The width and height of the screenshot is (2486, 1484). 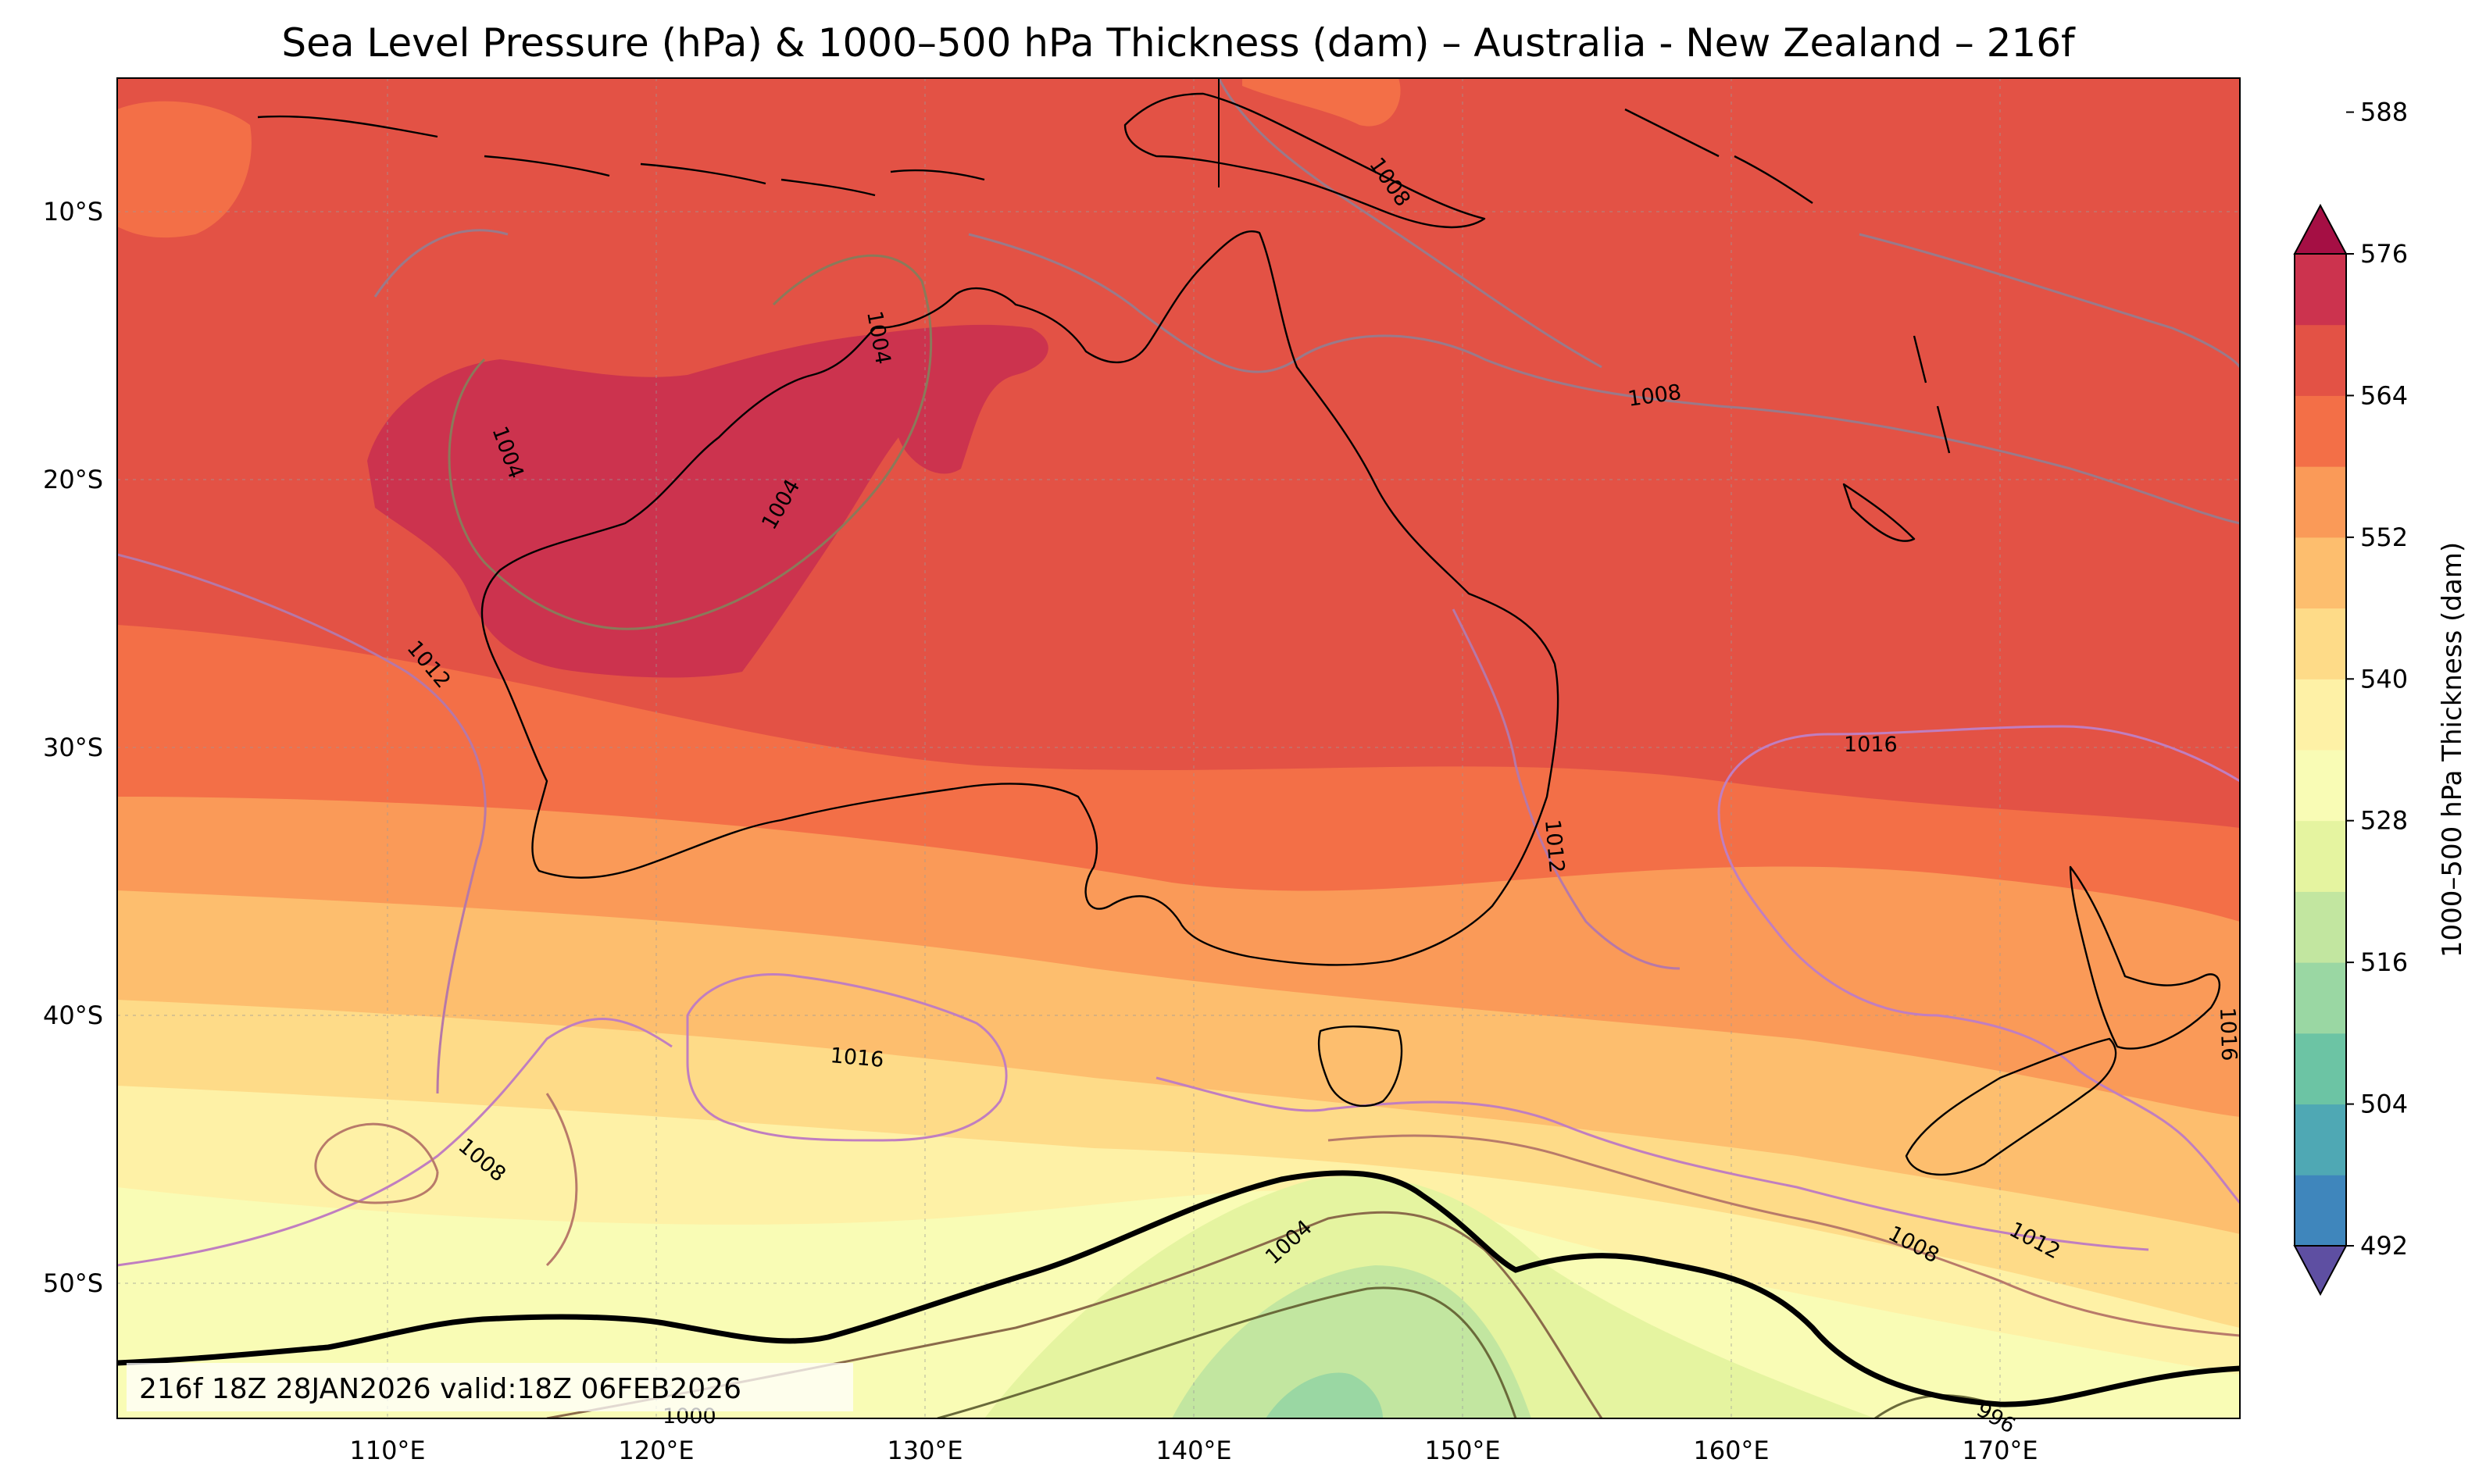 I want to click on isobar-1012-south, so click(x=1133, y=1142).